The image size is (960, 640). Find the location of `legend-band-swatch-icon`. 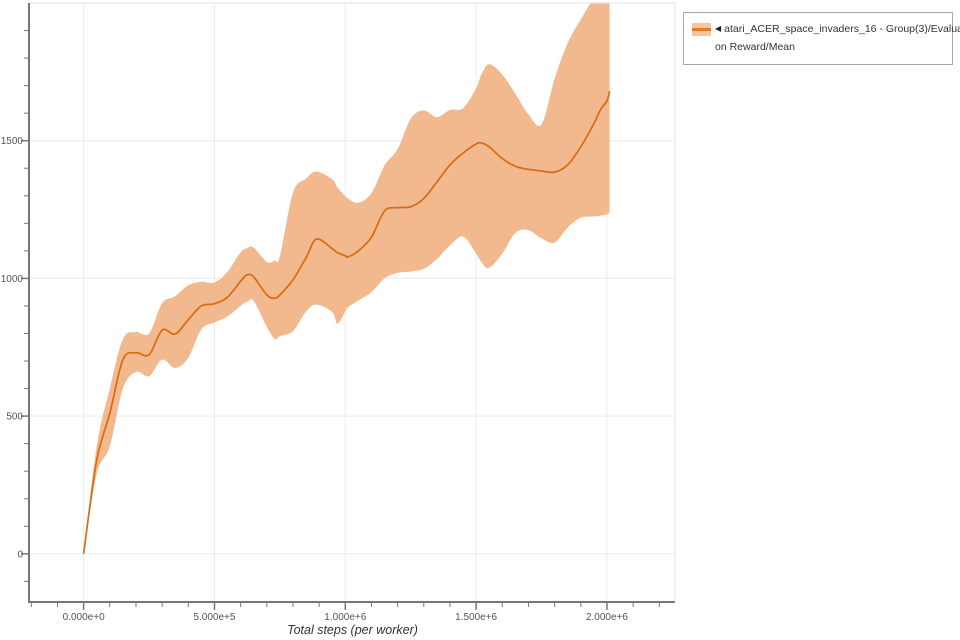

legend-band-swatch-icon is located at coordinates (701, 29).